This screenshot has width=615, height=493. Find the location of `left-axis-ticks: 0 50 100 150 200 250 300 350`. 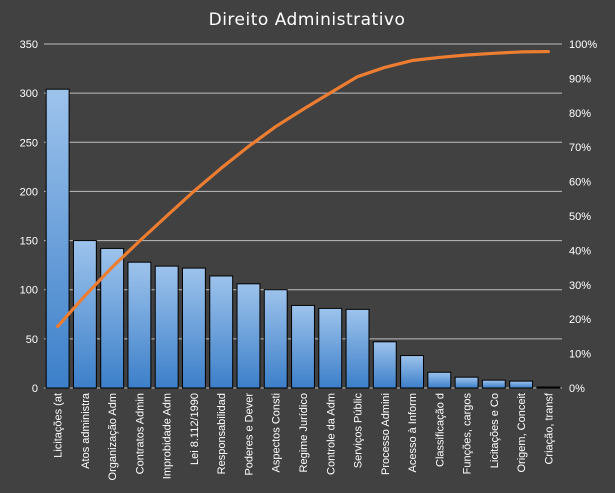

left-axis-ticks: 0 50 100 150 200 250 300 350 is located at coordinates (29, 217).